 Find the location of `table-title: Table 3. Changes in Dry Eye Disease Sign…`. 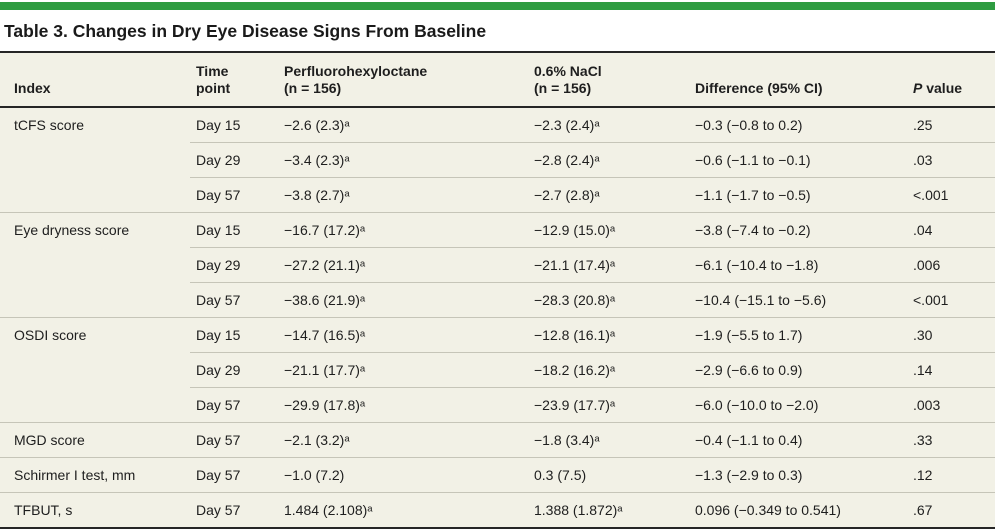

table-title: Table 3. Changes in Dry Eye Disease Sign… is located at coordinates (245, 31).